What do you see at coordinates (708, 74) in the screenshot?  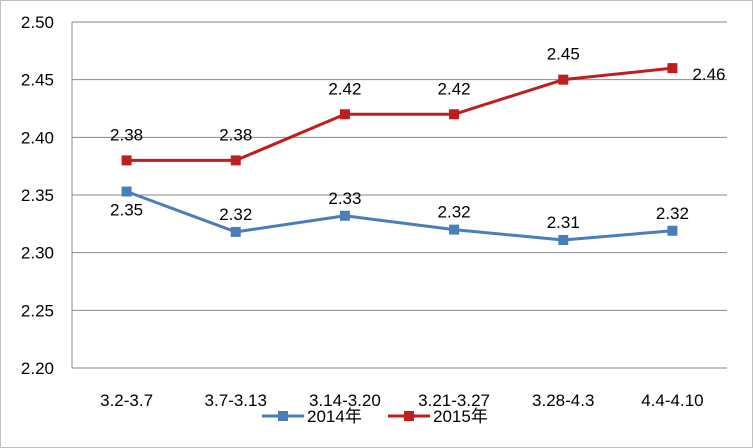 I see `data-label: 2.46` at bounding box center [708, 74].